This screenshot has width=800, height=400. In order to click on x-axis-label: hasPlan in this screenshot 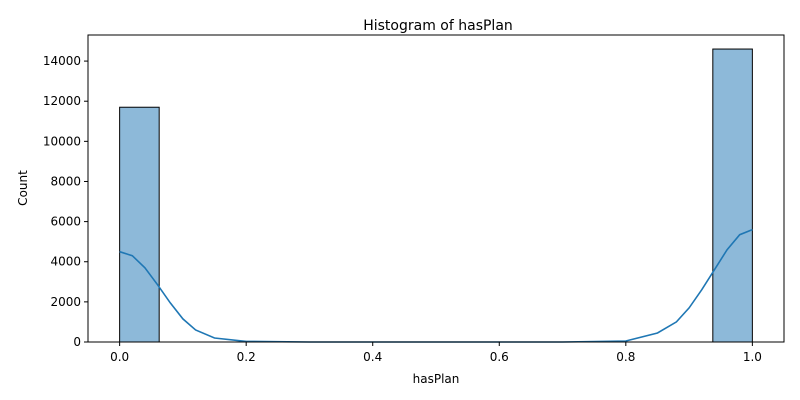, I will do `click(436, 379)`.